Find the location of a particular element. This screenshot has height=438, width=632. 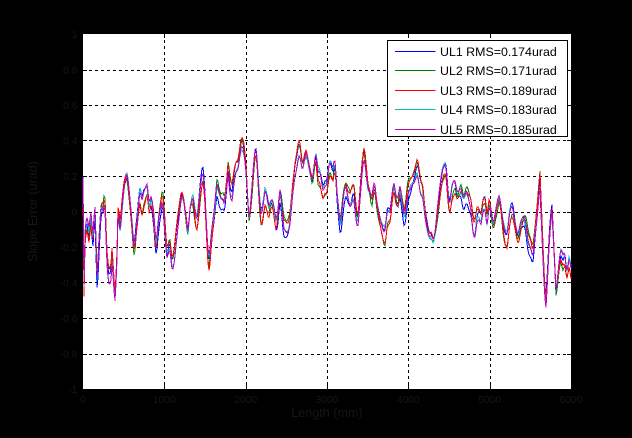

svg-text: UL4 RMS=0.183urad is located at coordinates (498, 110).